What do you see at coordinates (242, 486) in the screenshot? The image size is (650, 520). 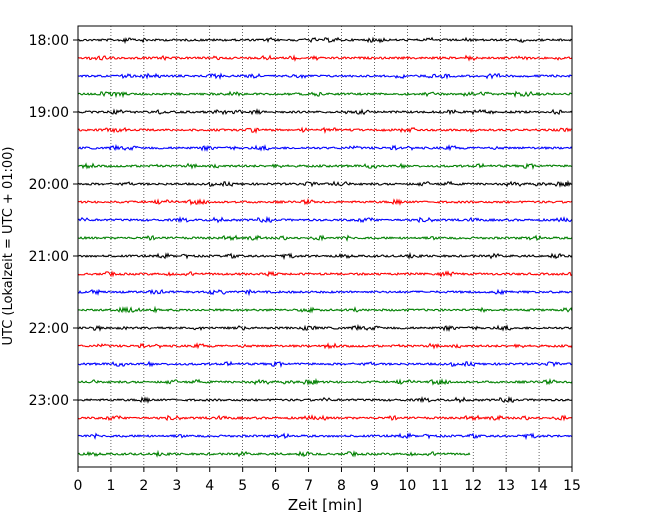 I see `x-tick-label: 5` at bounding box center [242, 486].